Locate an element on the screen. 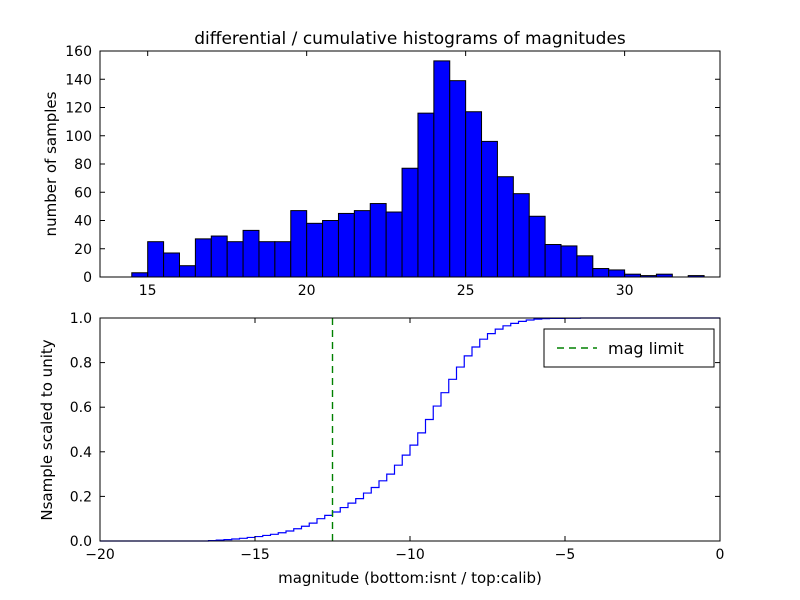  bottom-ylabel: Nsample scaled to unity is located at coordinates (47, 429).